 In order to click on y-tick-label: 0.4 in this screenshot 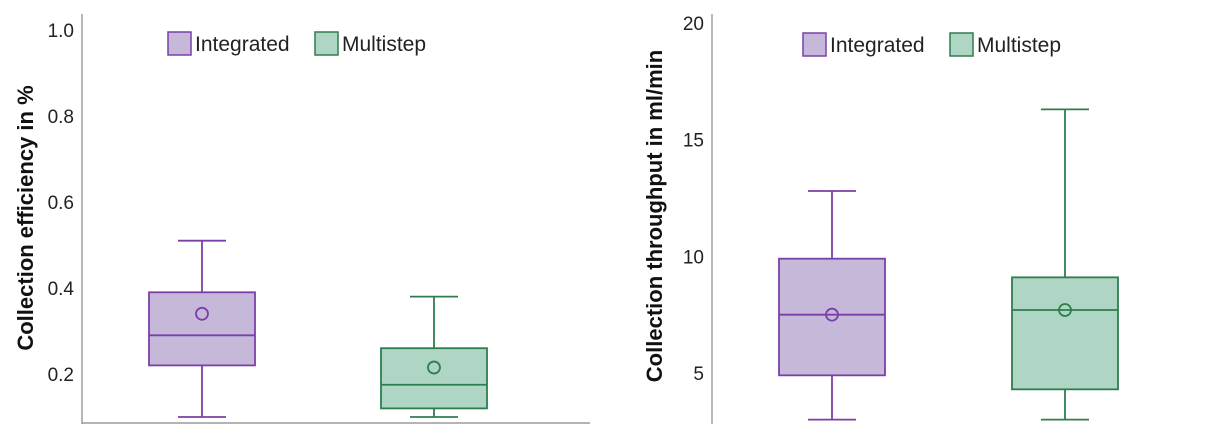, I will do `click(61, 289)`.